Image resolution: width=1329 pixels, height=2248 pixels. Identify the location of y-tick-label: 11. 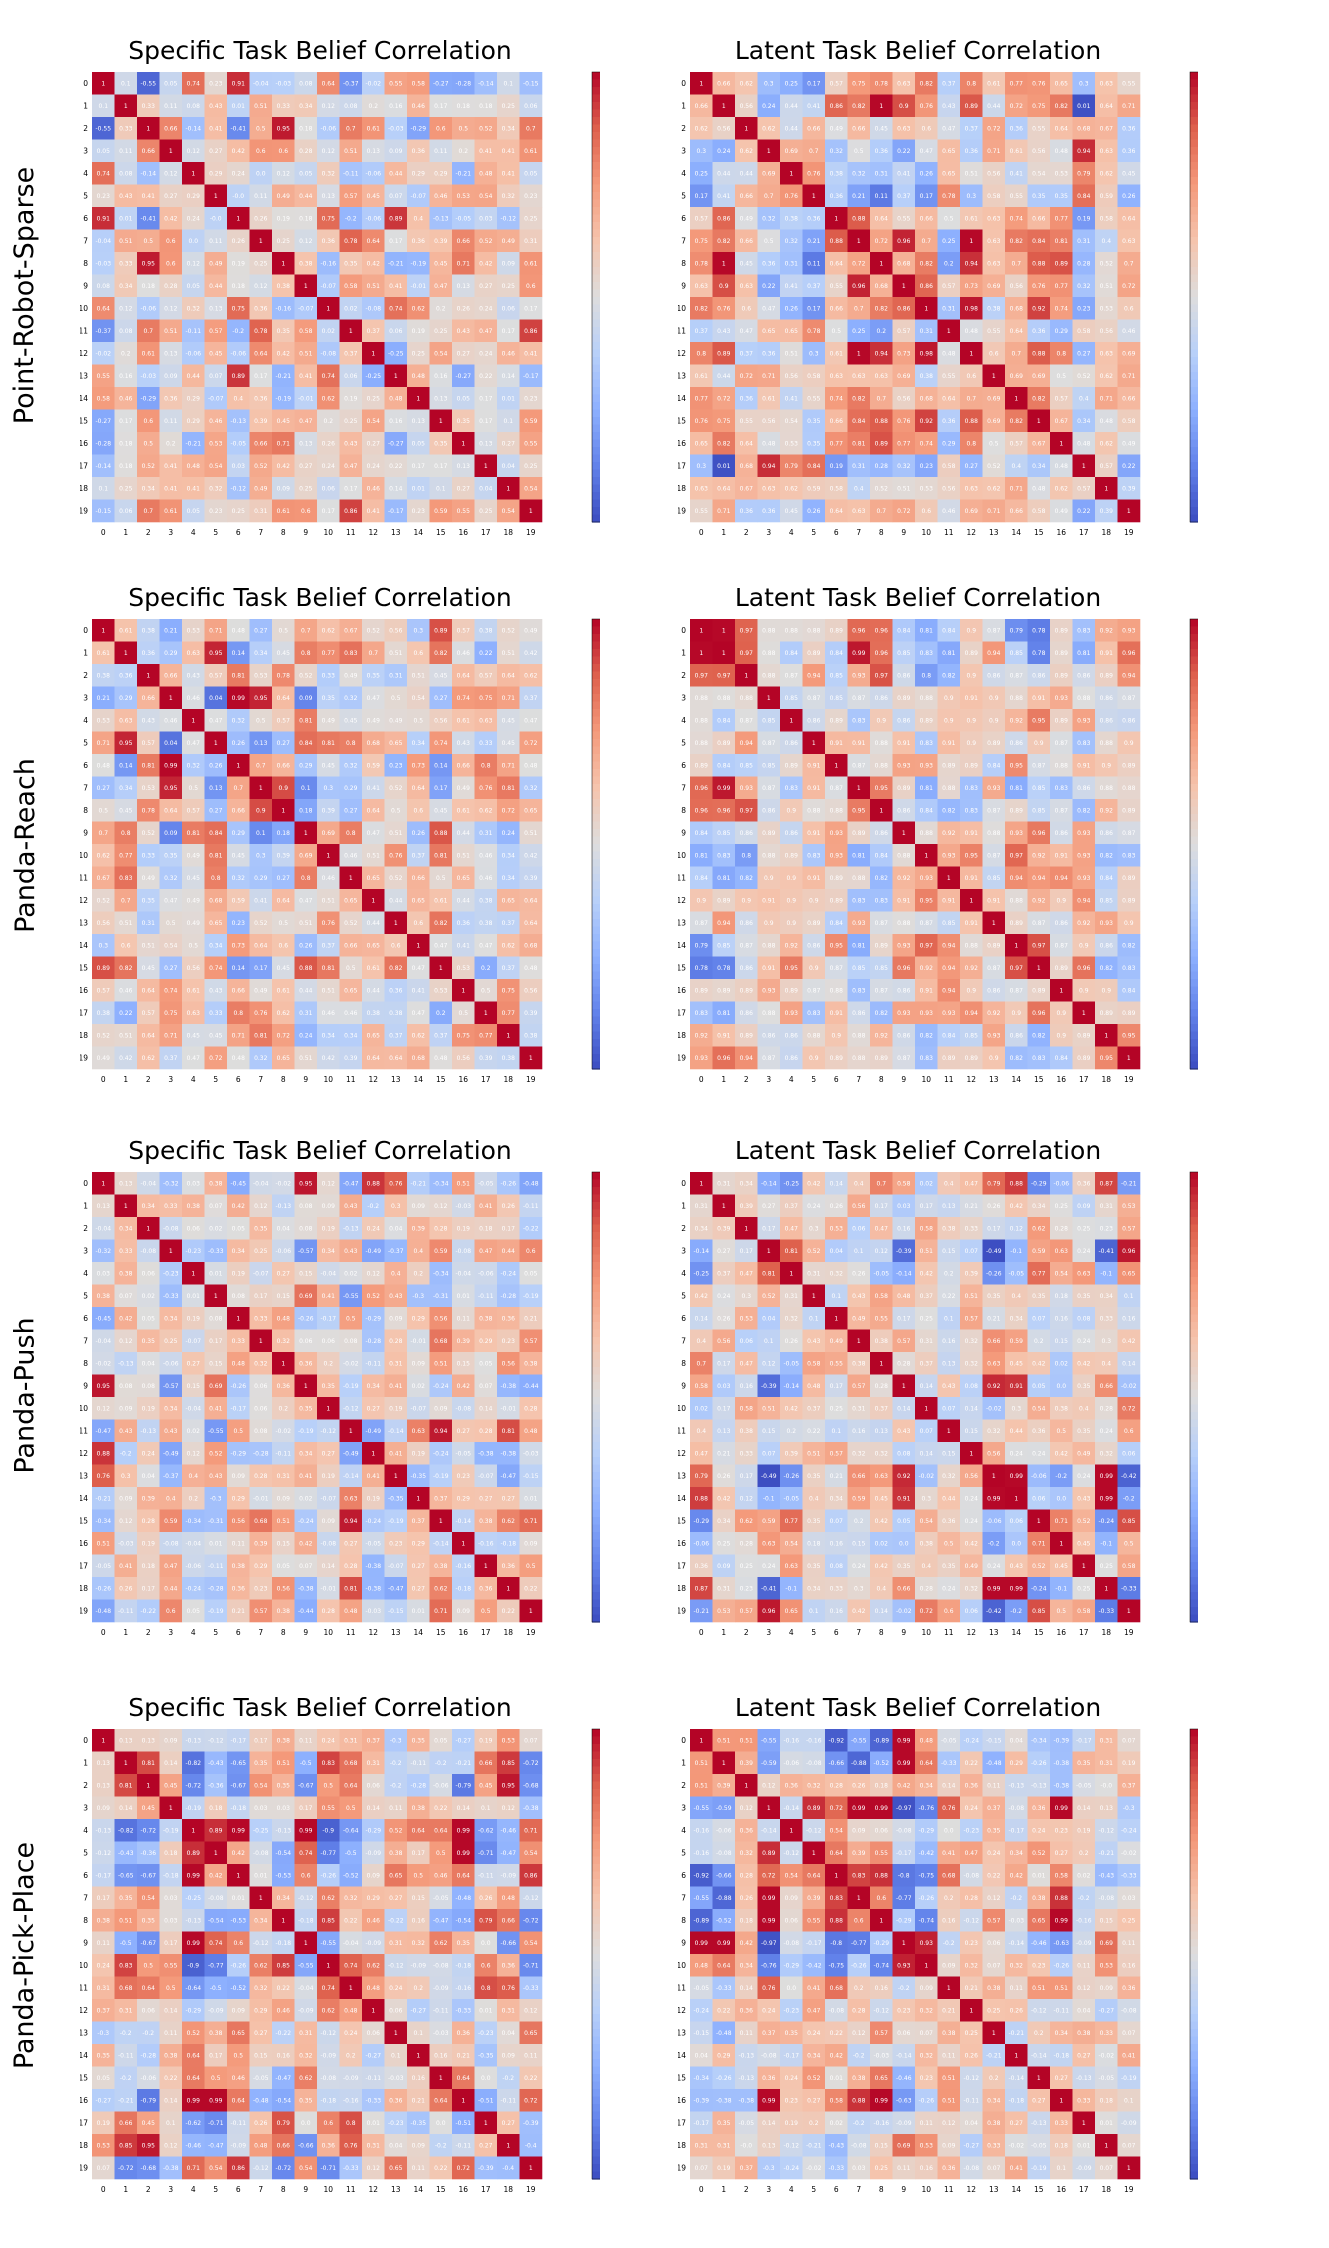
(84, 877).